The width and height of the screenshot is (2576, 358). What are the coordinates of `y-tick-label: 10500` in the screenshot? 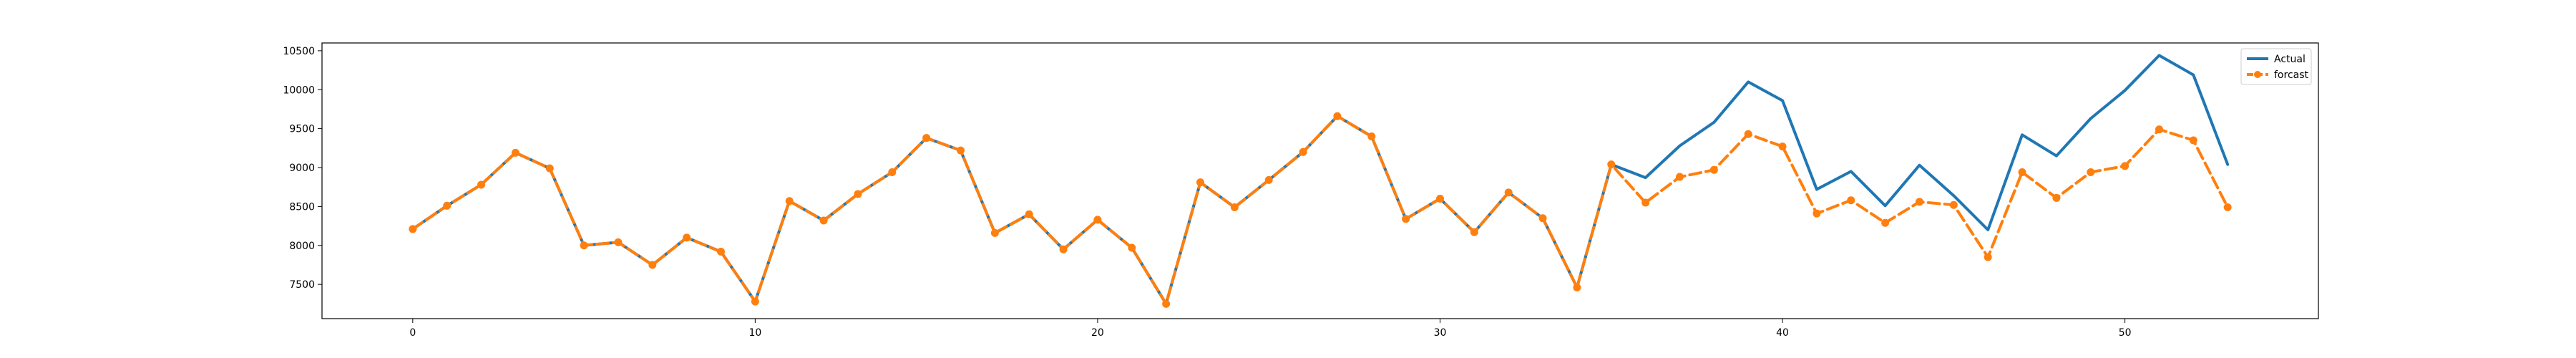 It's located at (299, 51).